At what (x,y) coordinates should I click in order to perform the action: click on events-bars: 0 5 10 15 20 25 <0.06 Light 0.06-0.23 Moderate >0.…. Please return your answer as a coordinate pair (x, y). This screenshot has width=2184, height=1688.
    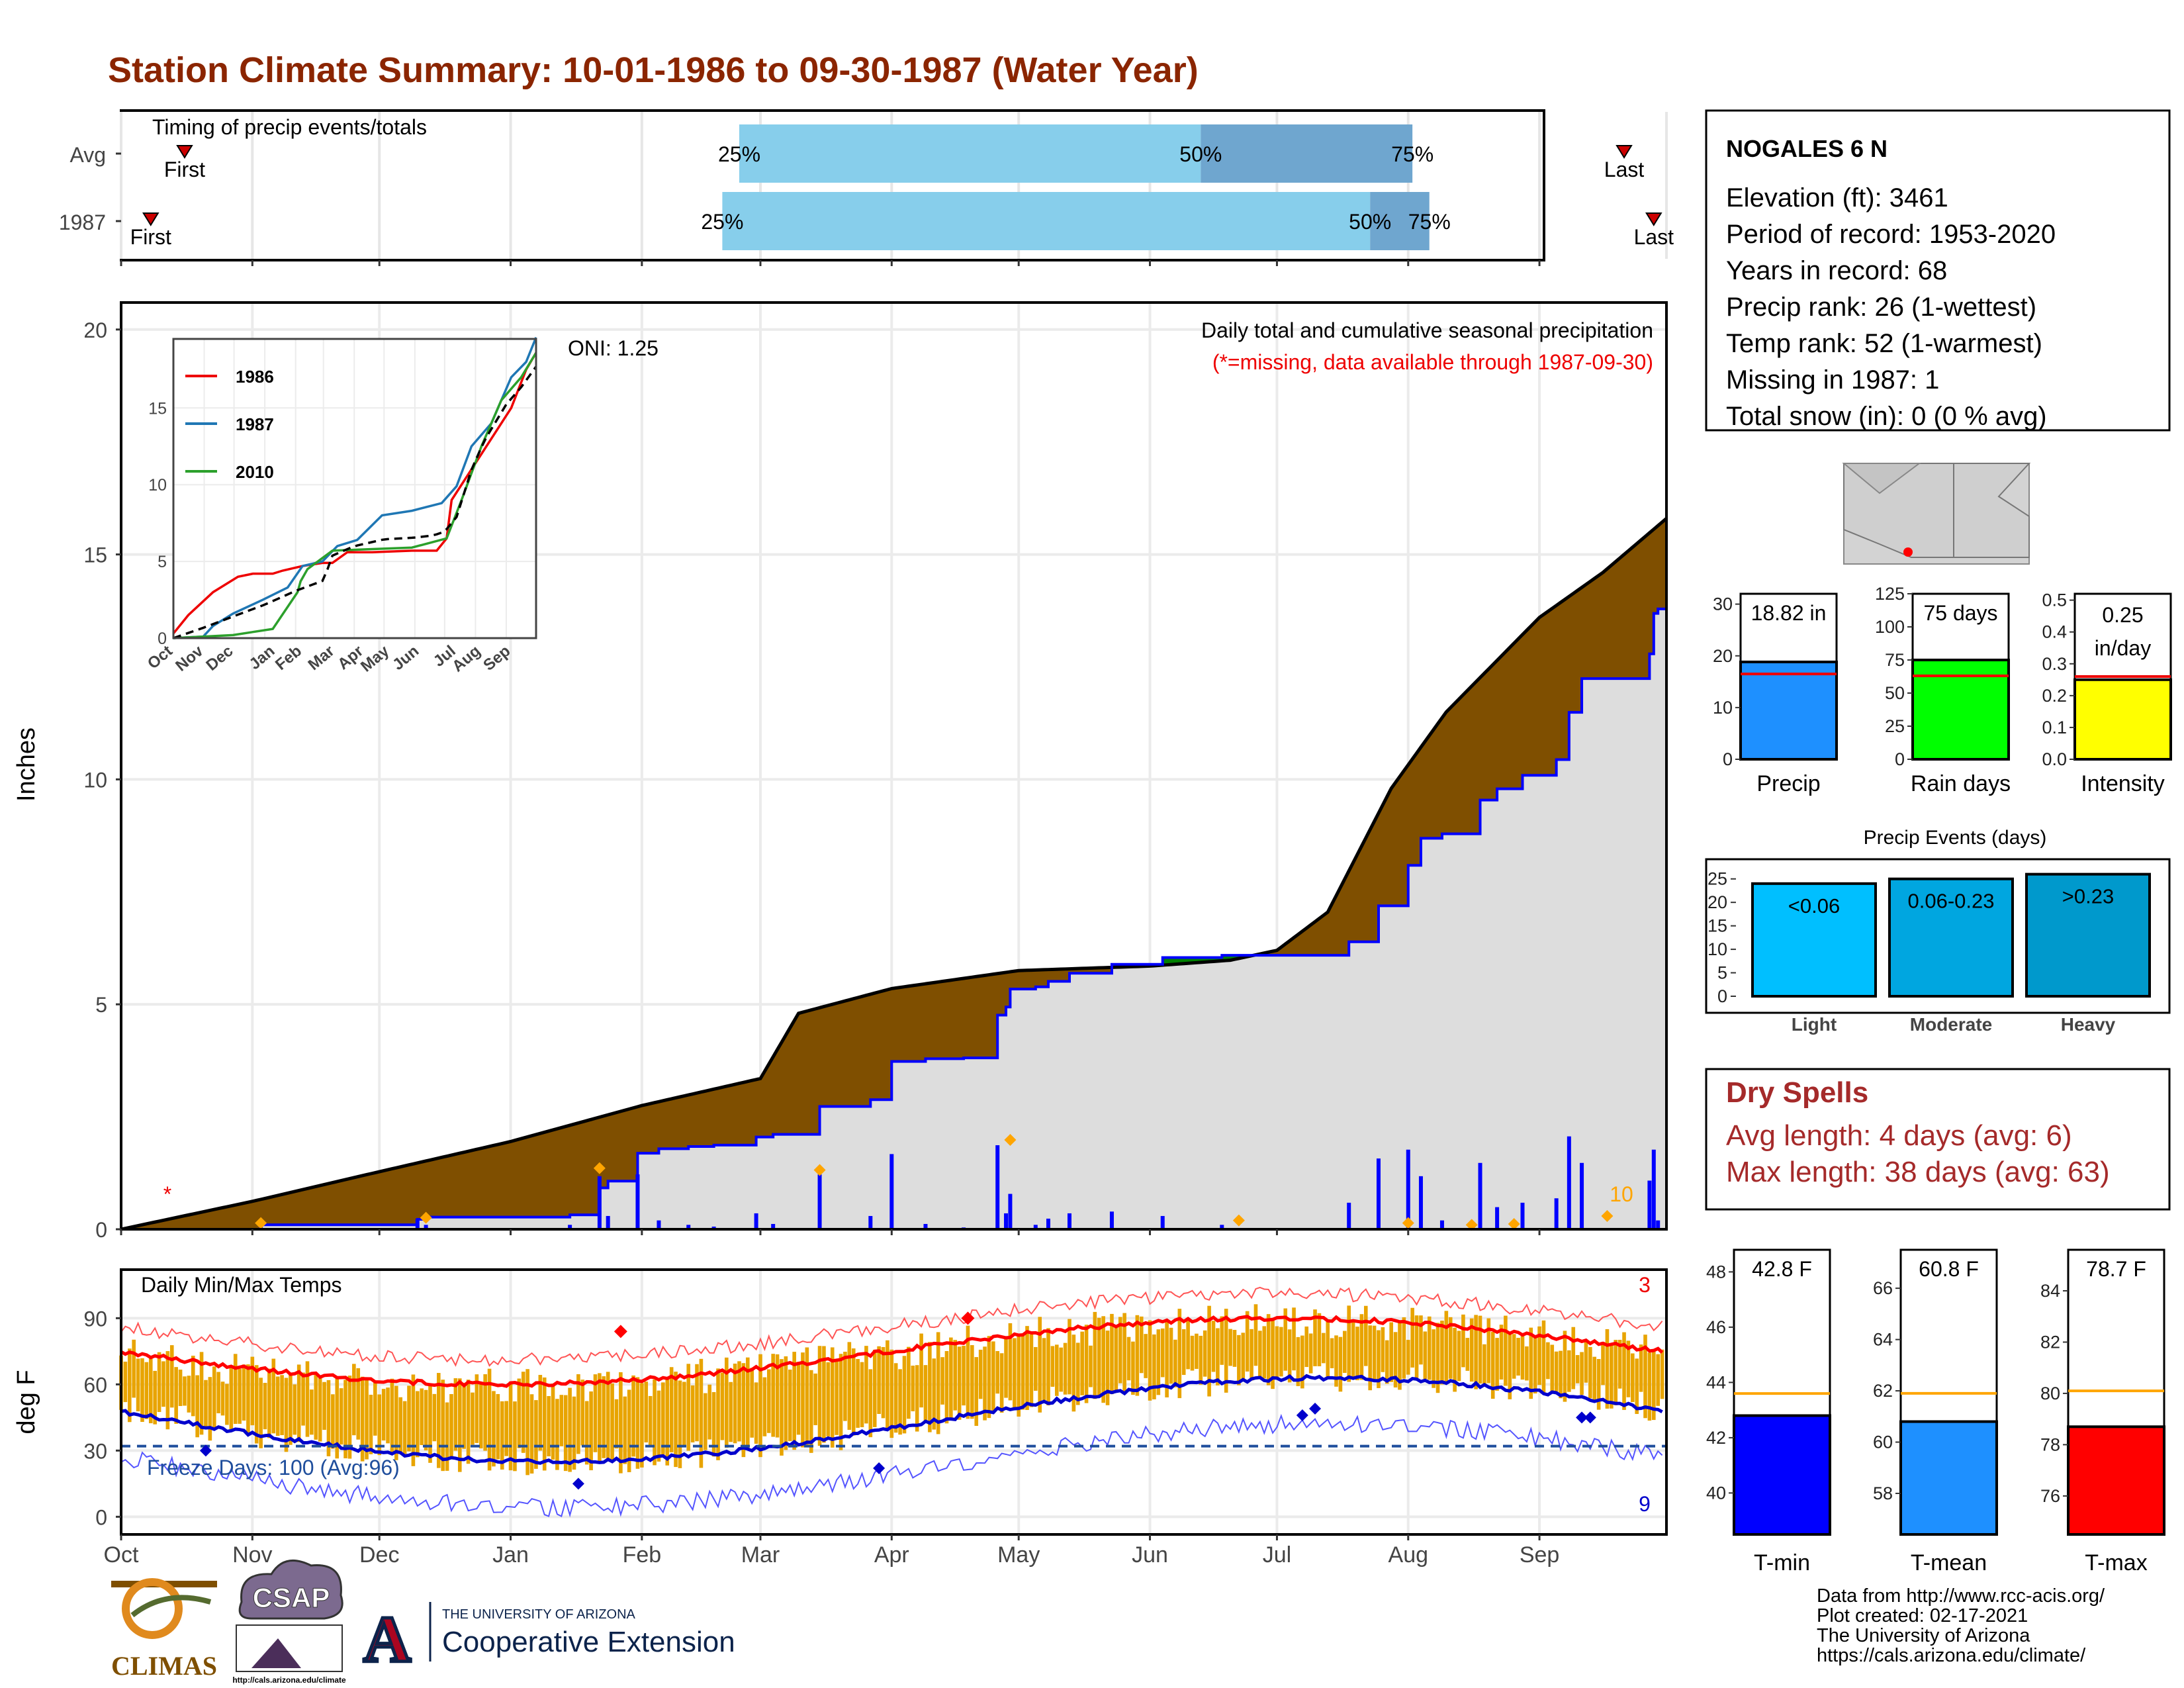
    Looking at the image, I should click on (1929, 952).